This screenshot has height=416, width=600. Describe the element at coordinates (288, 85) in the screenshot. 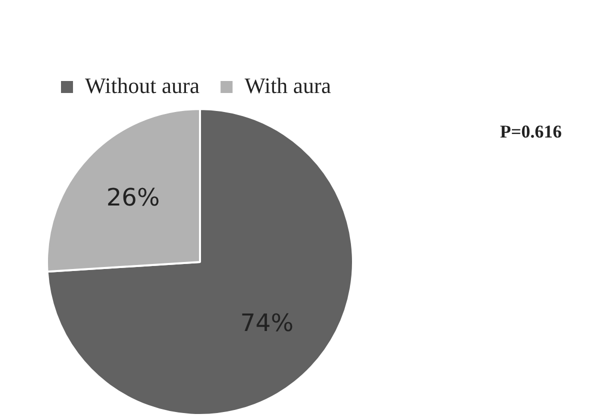

I see `legend-label: With aura` at that location.